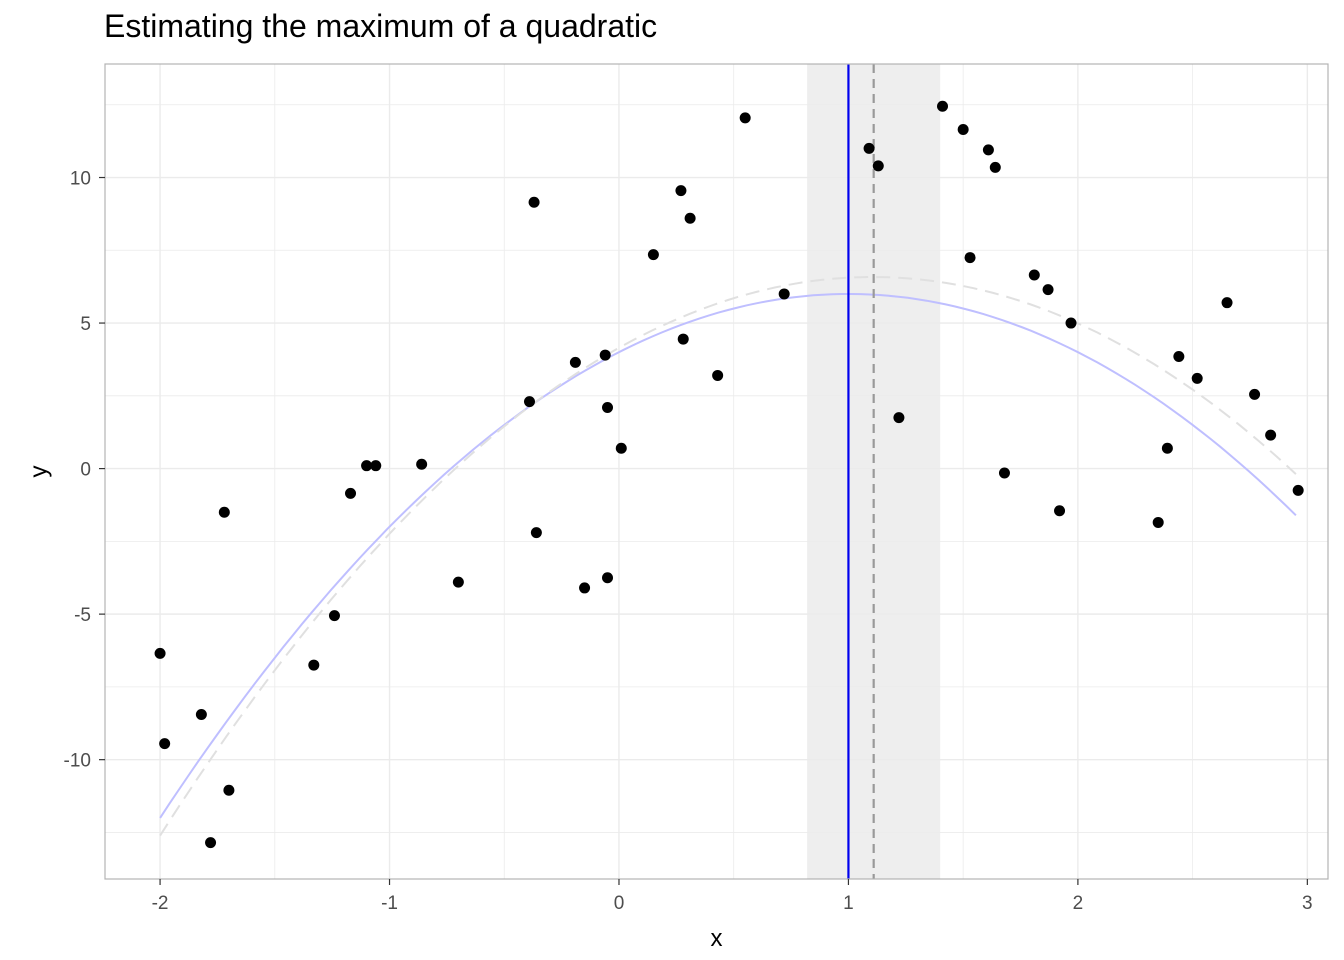 This screenshot has height=960, width=1344. I want to click on chart-title: Estimating the maximum of a quadratic, so click(381, 26).